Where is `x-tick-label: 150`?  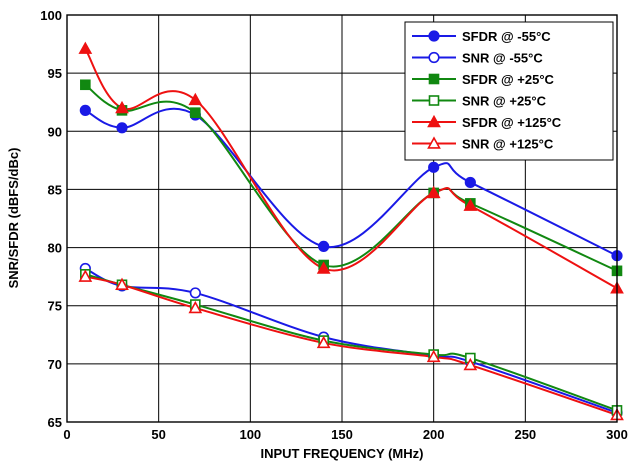 x-tick-label: 150 is located at coordinates (342, 434).